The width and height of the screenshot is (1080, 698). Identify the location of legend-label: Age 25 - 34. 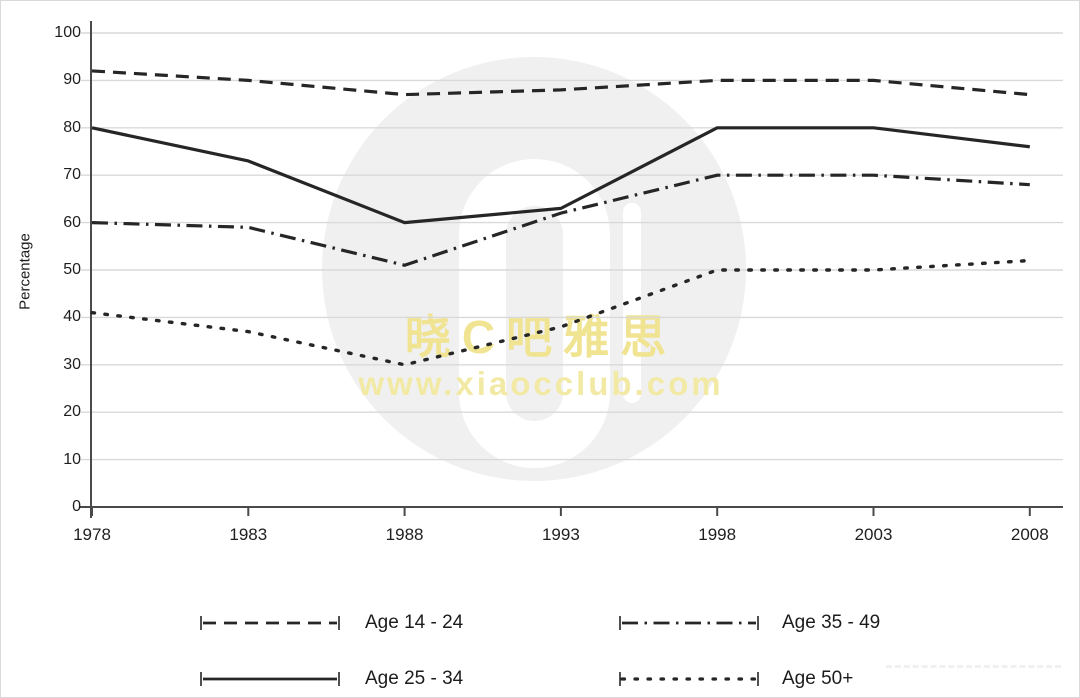
(414, 678).